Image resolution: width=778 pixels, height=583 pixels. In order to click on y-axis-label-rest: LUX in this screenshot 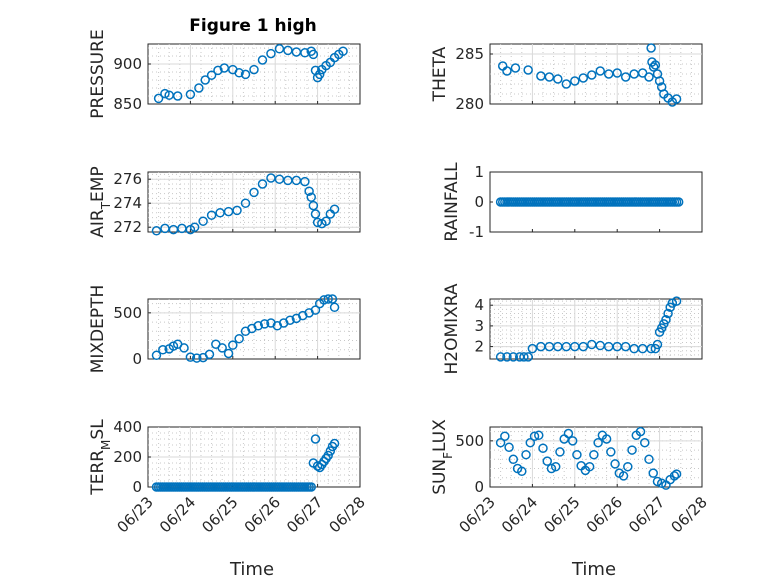, I will do `click(440, 435)`.